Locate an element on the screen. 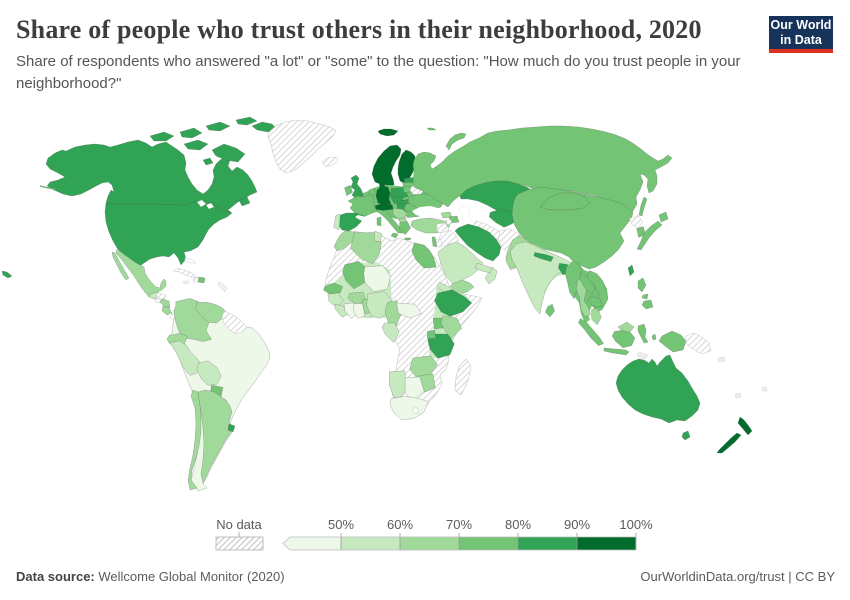 This screenshot has height=600, width=850. svg-text: 100% is located at coordinates (636, 524).